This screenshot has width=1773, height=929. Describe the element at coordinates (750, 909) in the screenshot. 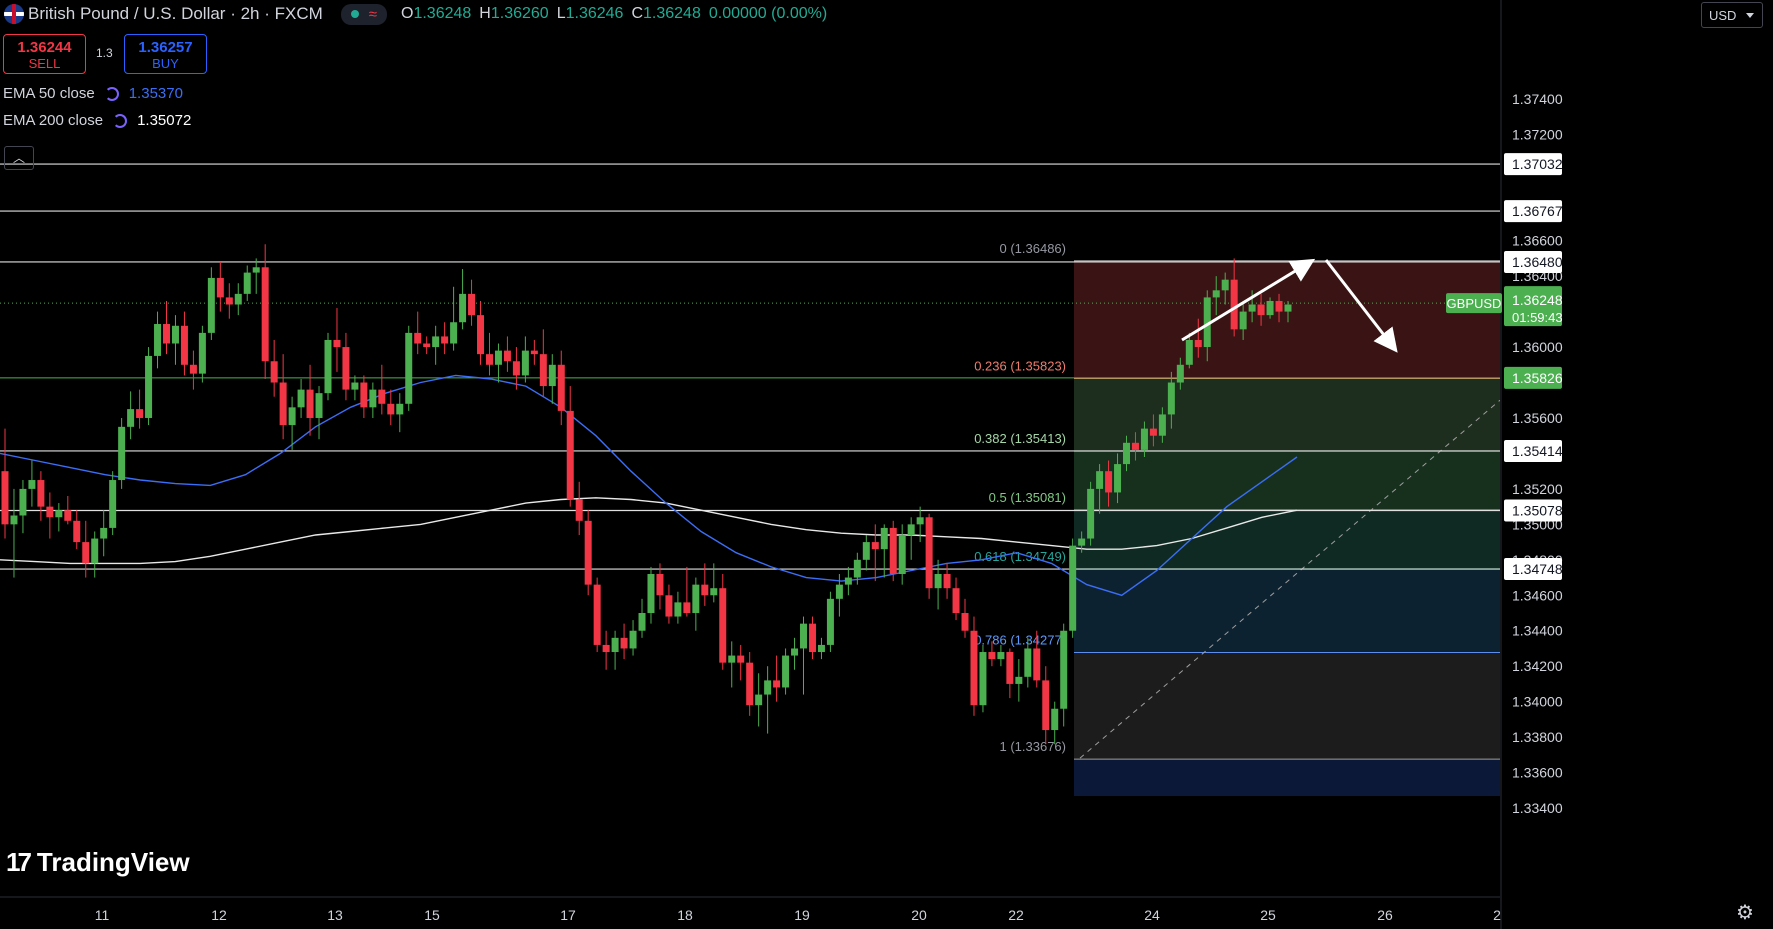

I see `time-axis: 11 12 13 15 17 18 19 20 22 24 25 26 2` at that location.